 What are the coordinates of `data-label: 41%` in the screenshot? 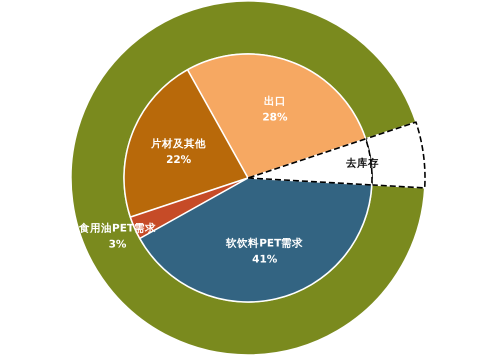 It's located at (265, 259).